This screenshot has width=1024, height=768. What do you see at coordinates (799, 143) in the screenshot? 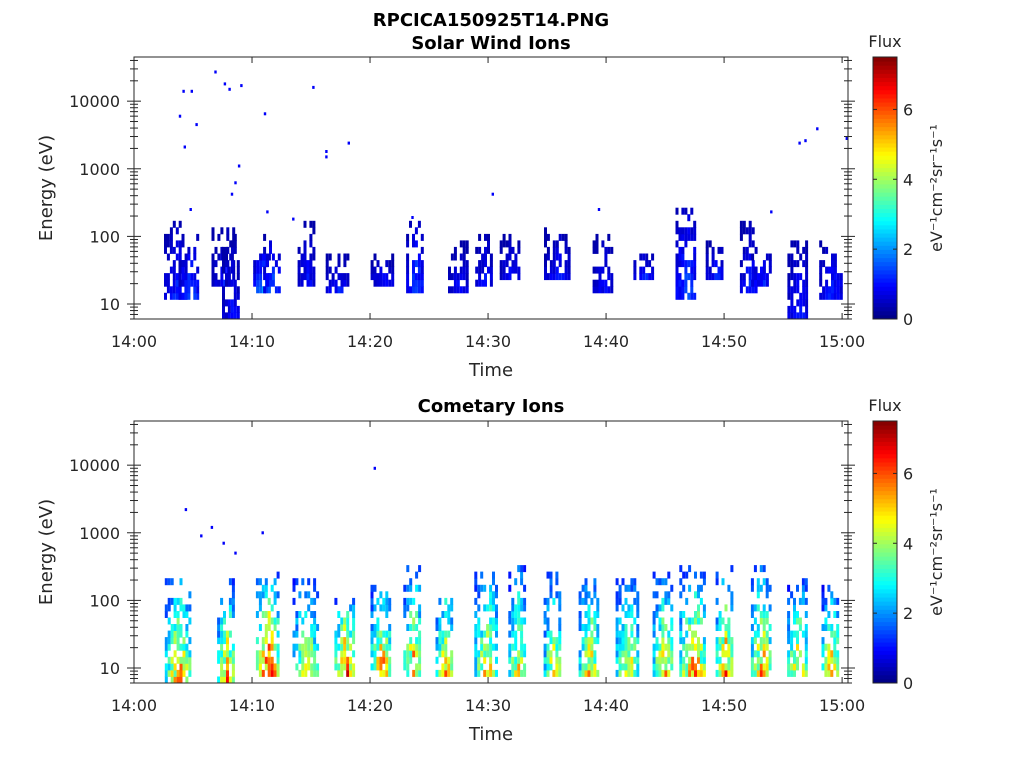
I see `scatter-count` at bounding box center [799, 143].